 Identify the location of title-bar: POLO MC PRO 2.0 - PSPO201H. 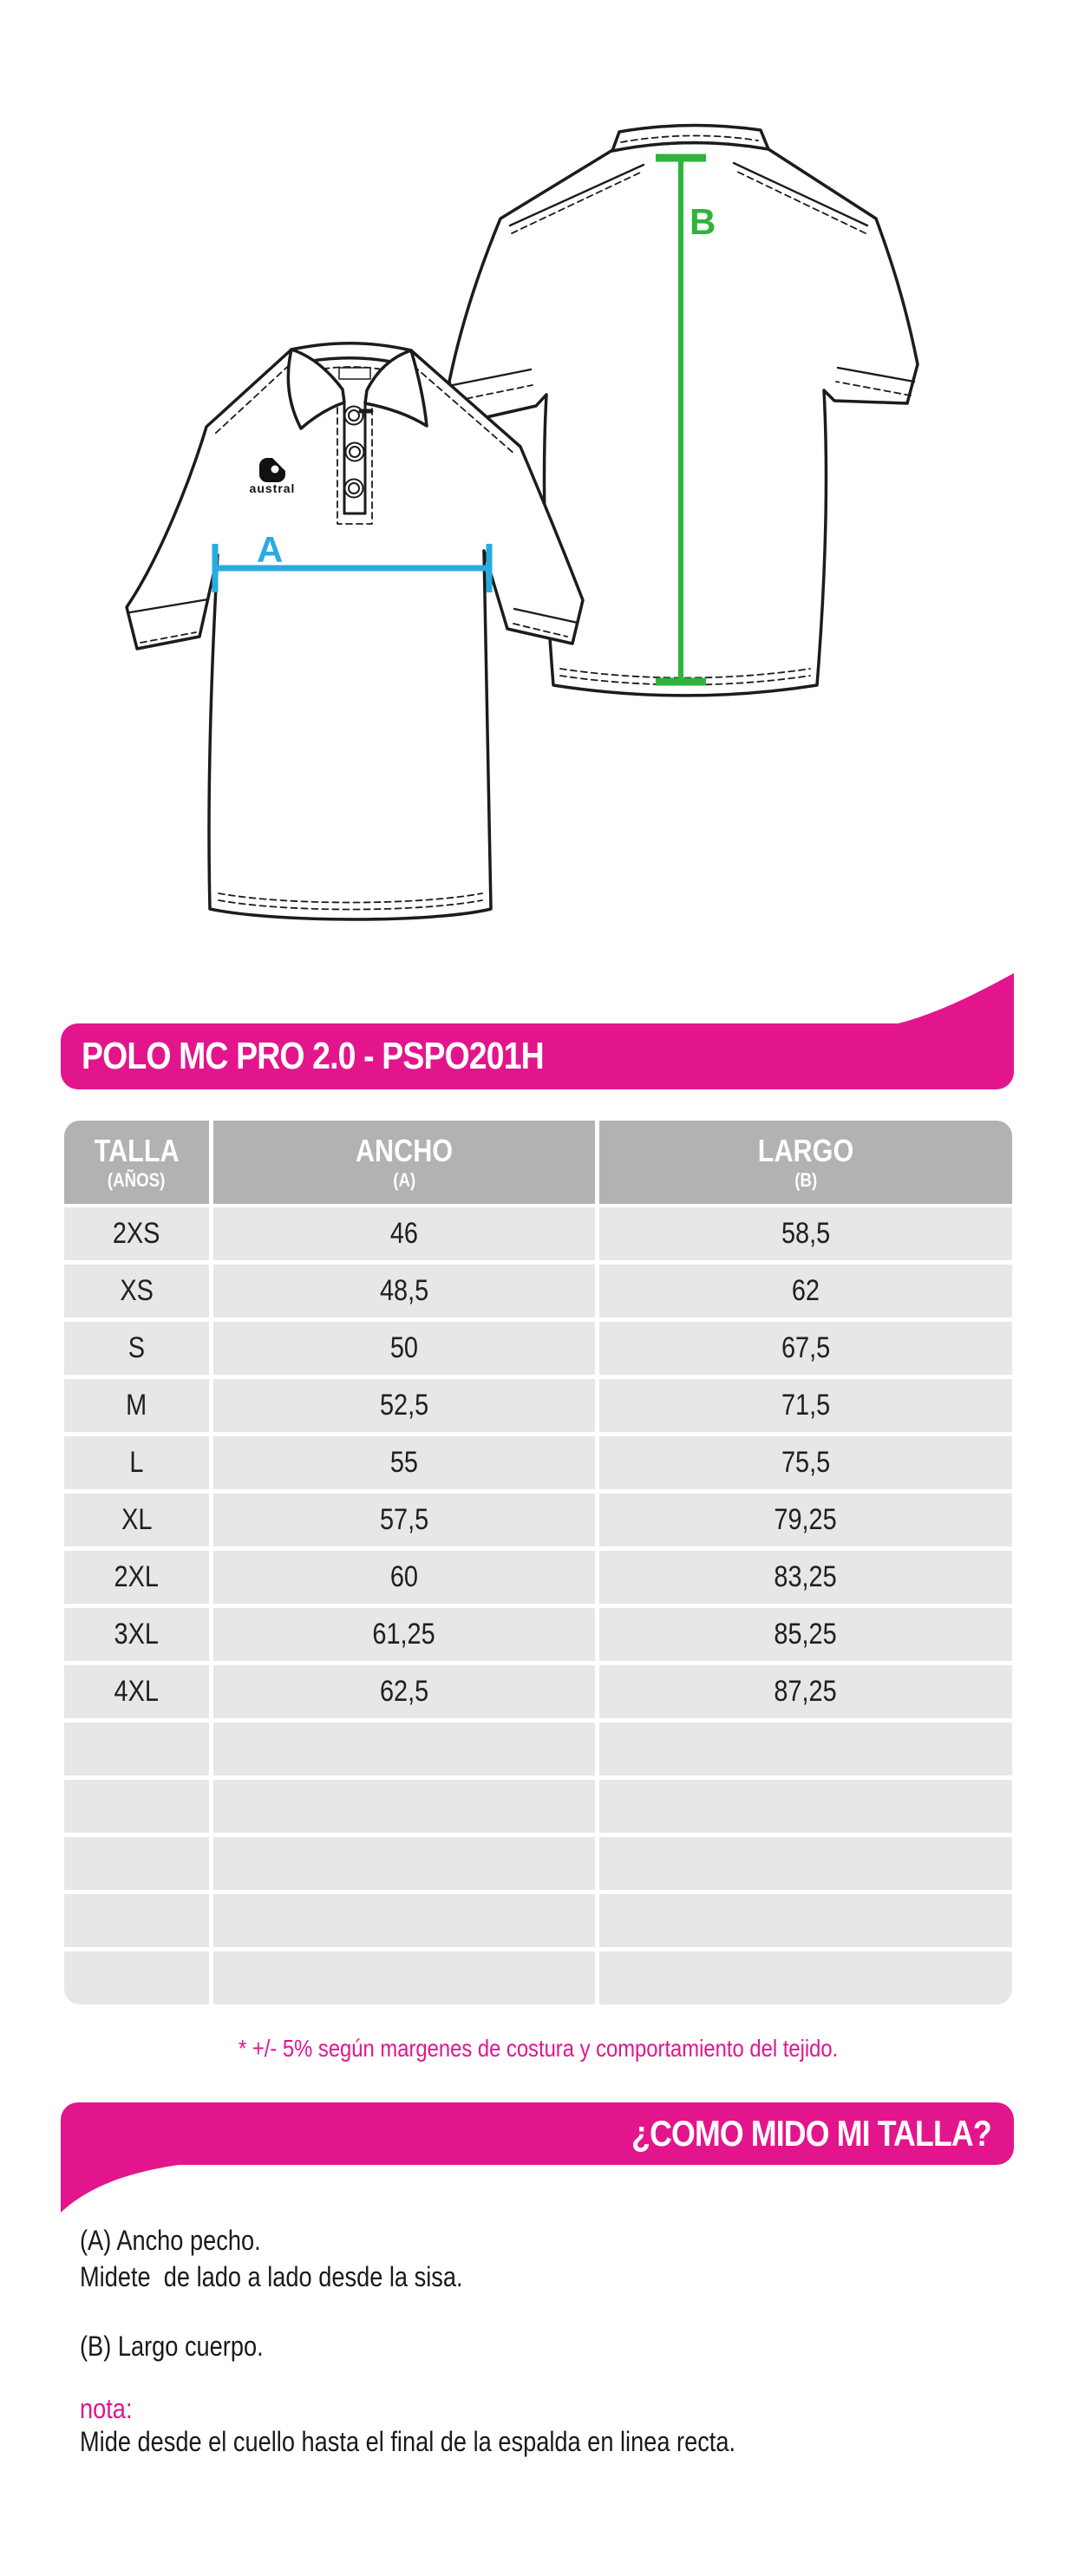
(537, 1056).